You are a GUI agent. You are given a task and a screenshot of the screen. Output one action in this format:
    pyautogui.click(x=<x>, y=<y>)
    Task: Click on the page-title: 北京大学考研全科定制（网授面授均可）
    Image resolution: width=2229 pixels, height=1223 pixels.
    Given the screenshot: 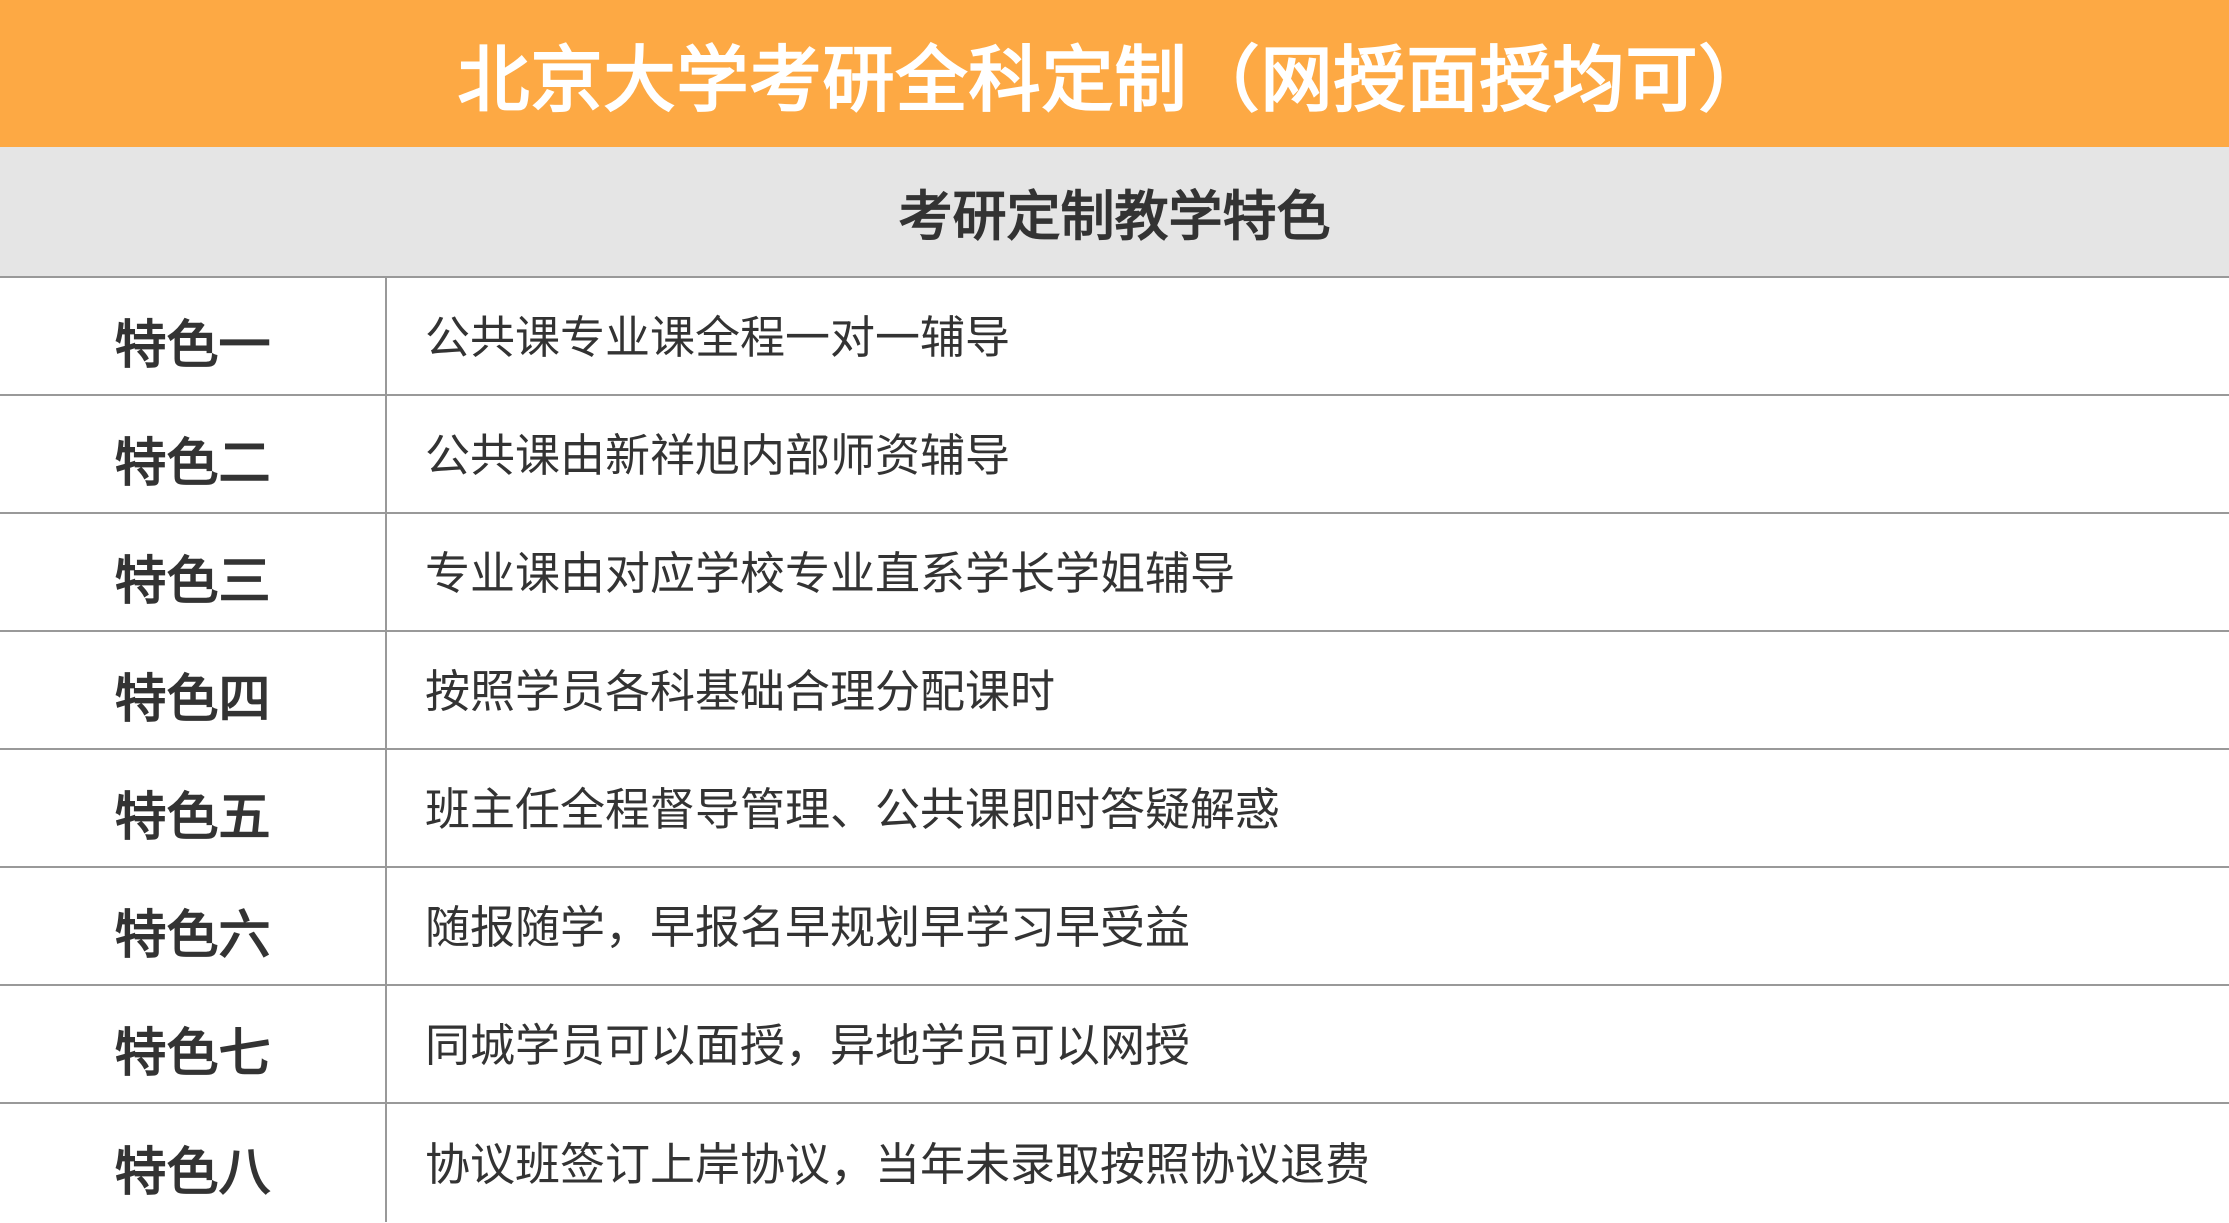 What is the action you would take?
    pyautogui.click(x=1114, y=73)
    